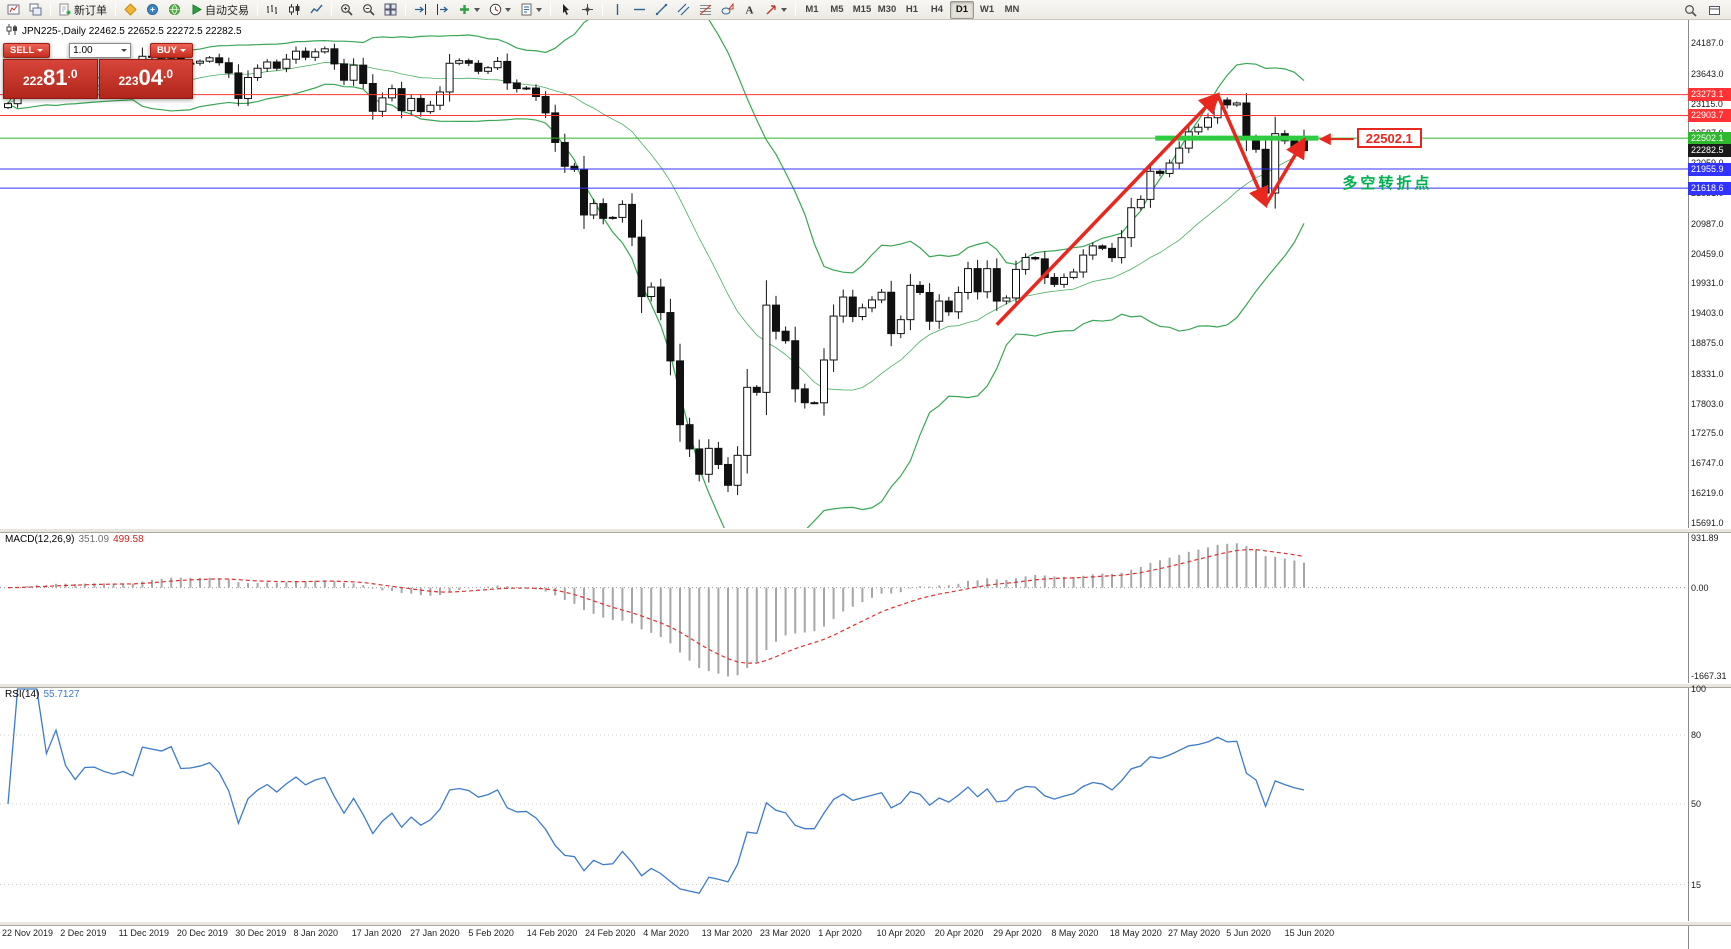 This screenshot has width=1731, height=949. What do you see at coordinates (93, 50) in the screenshot?
I see `volume-input` at bounding box center [93, 50].